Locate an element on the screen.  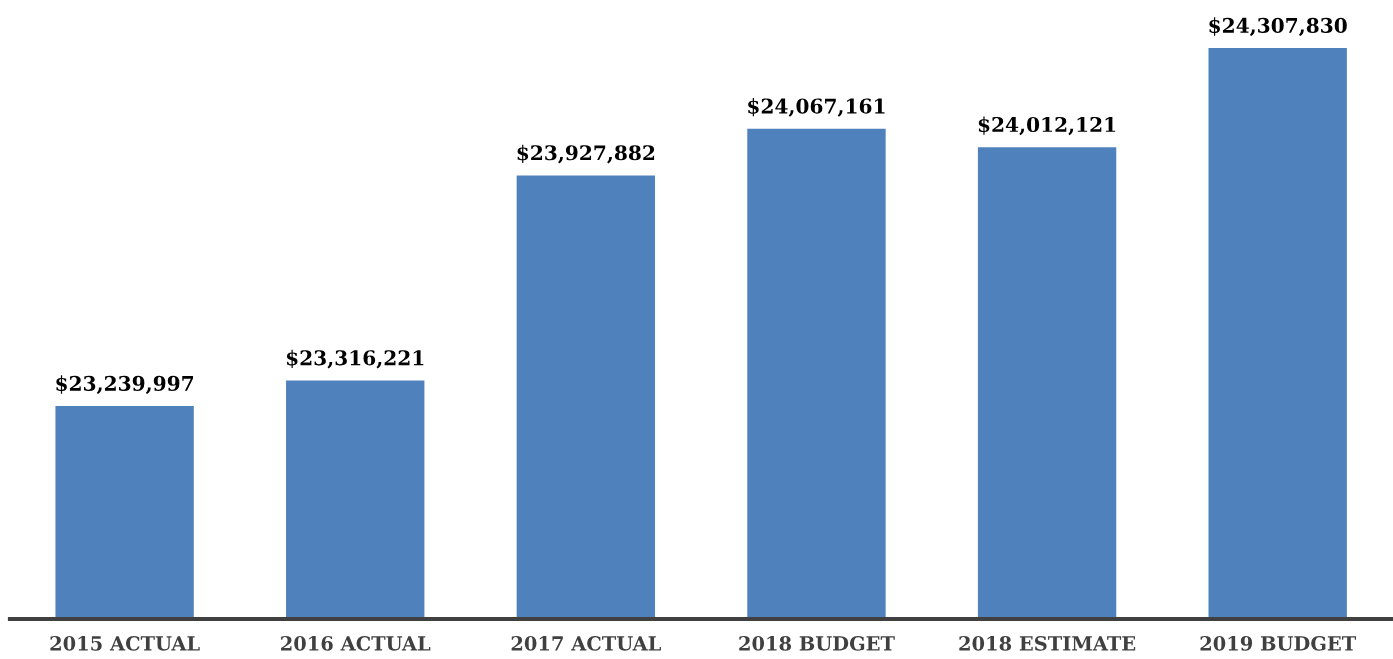
x-tick-label: 2016 ACTUAL is located at coordinates (356, 643).